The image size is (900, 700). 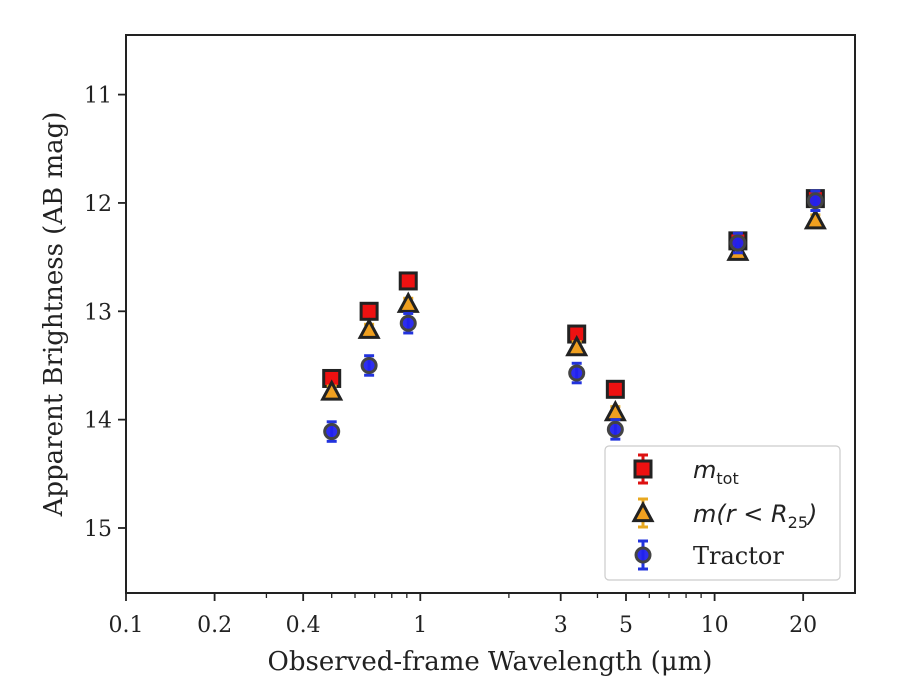 I want to click on legend-box, so click(x=722, y=513).